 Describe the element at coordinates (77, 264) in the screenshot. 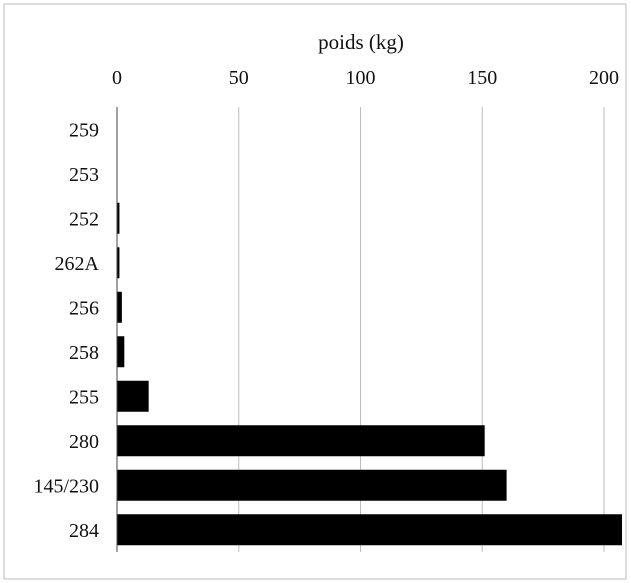

I see `category-label-262A: 262A` at that location.